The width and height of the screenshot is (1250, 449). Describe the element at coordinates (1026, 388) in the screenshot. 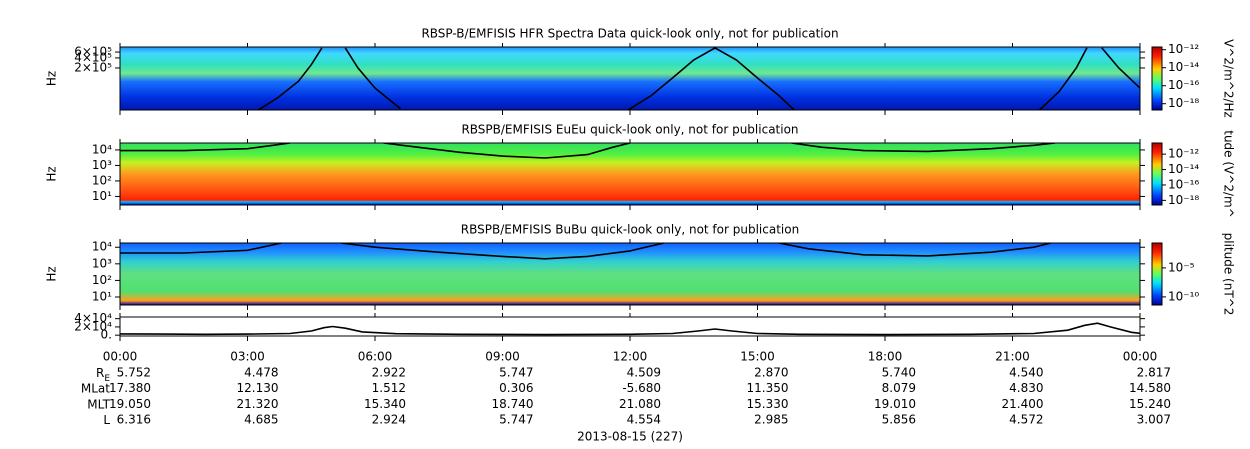

I see `ephemeris-value: 4.830` at that location.